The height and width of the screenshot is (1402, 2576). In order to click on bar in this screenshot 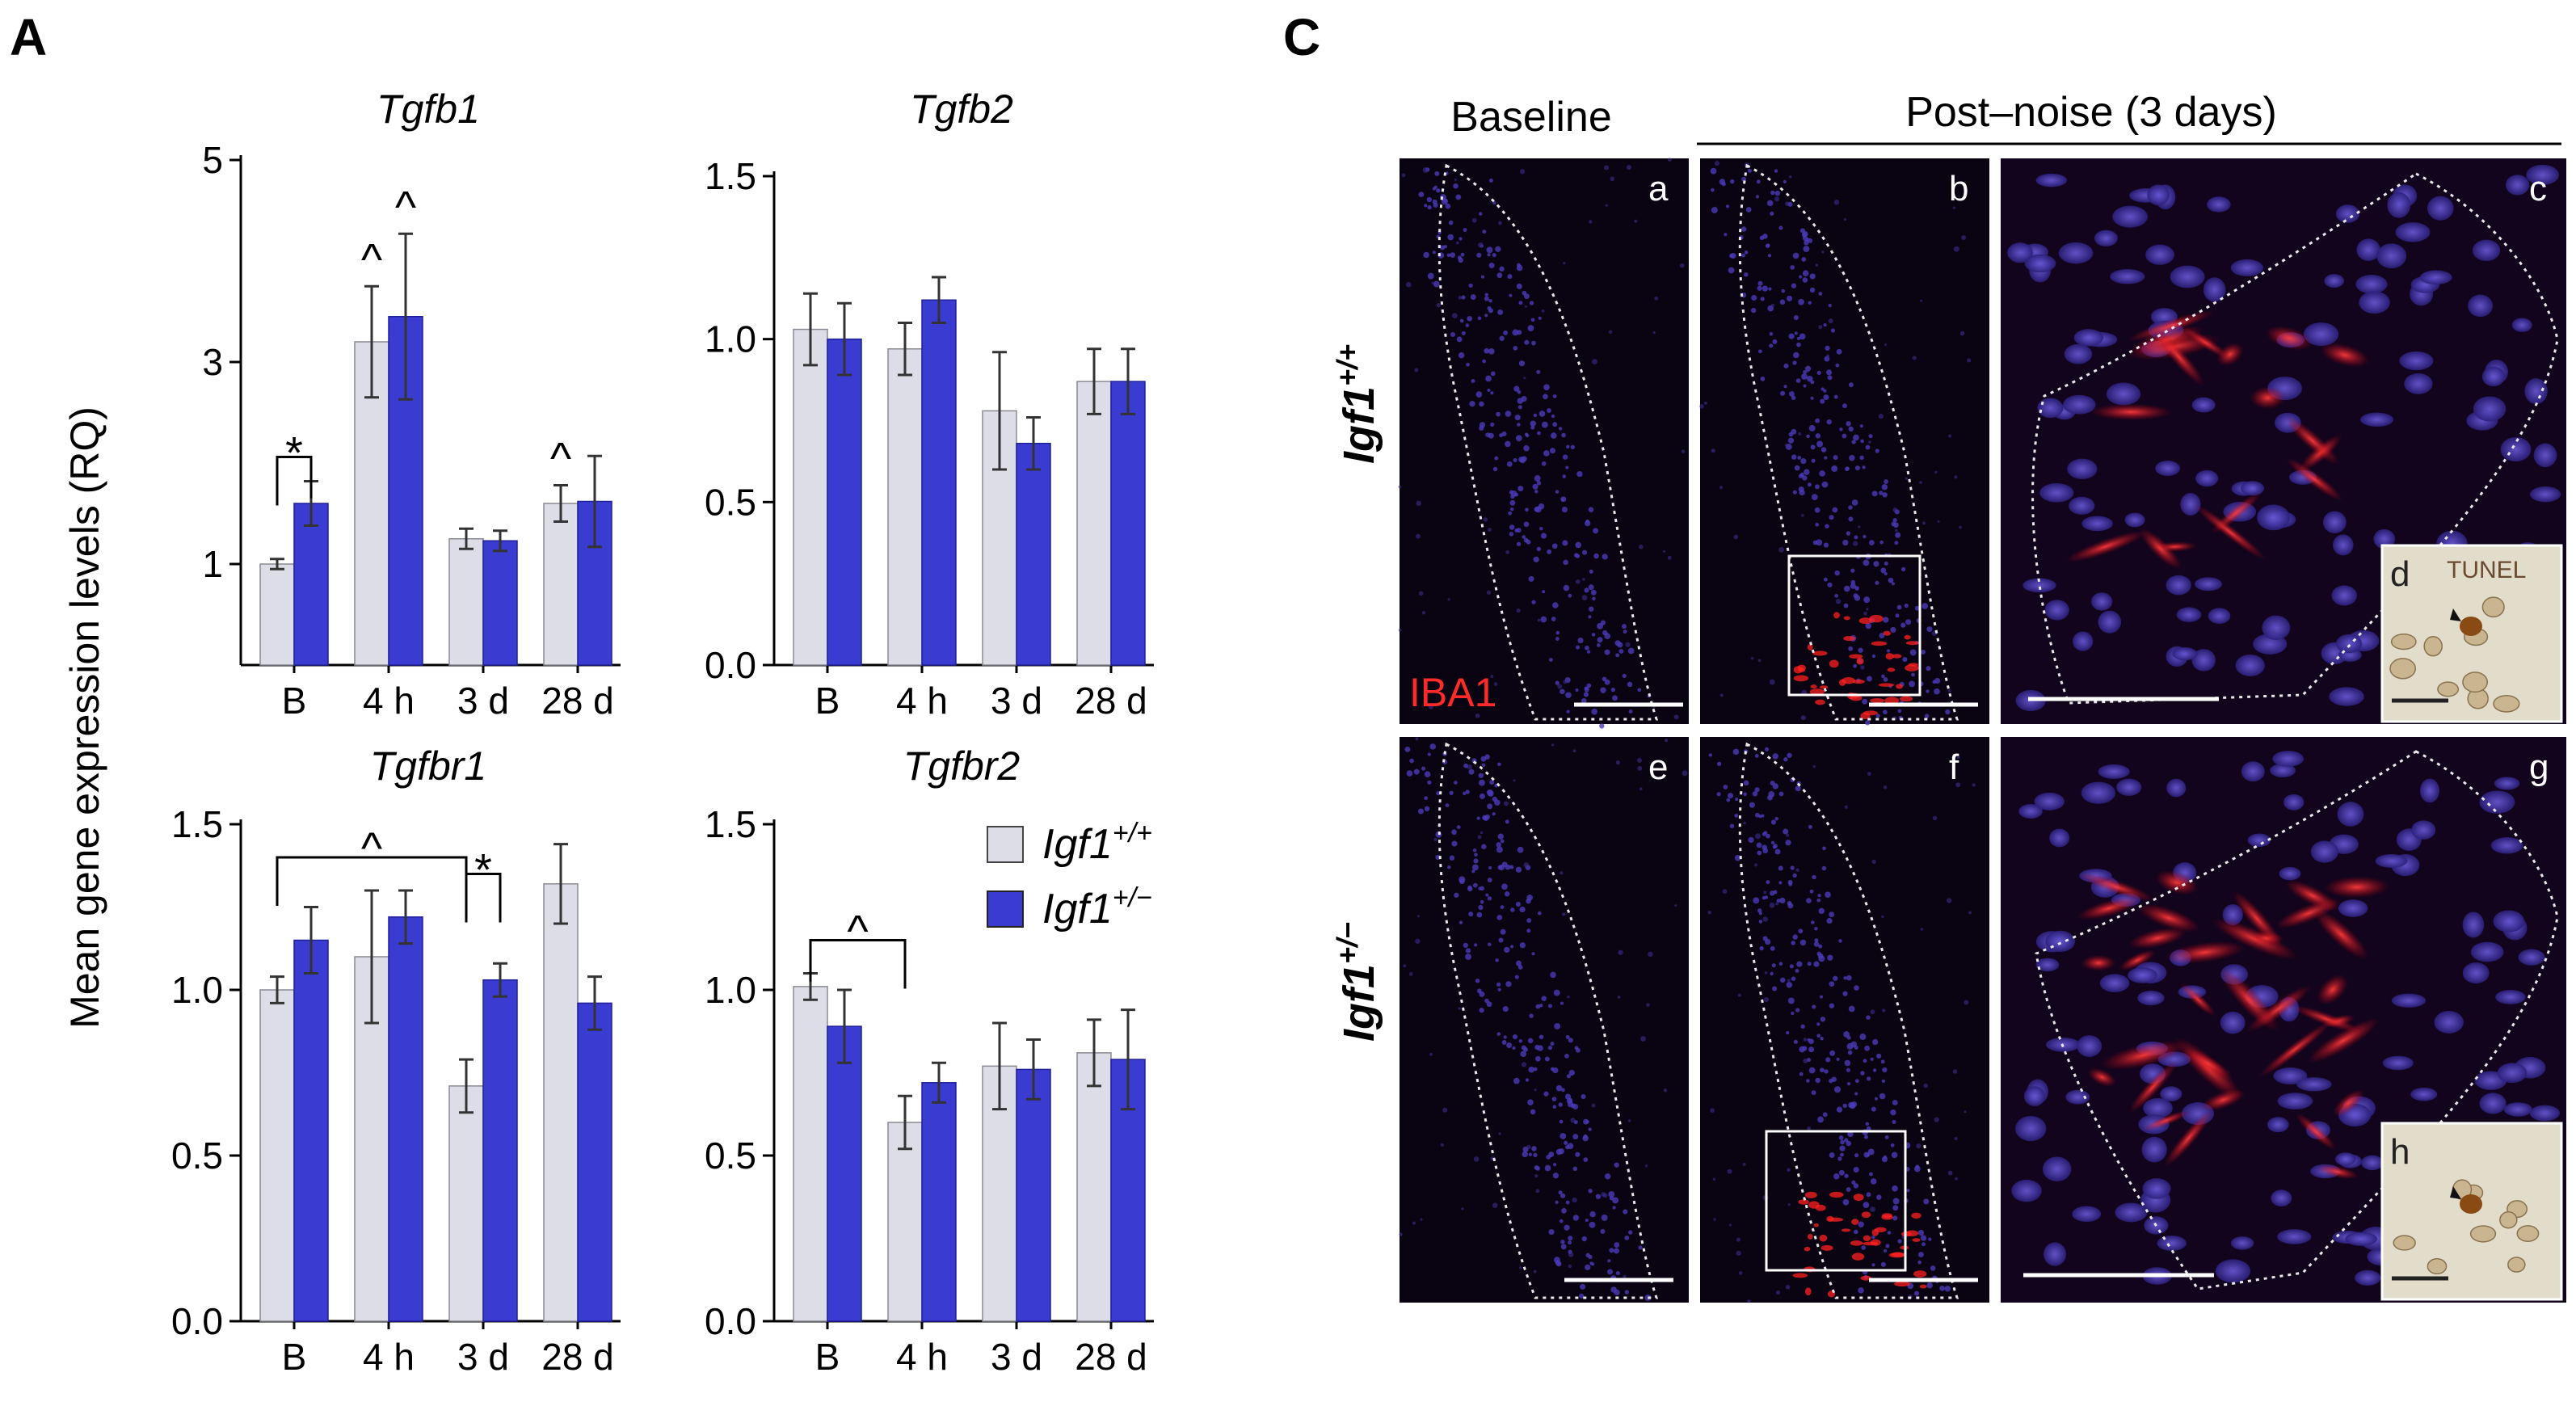, I will do `click(1094, 523)`.